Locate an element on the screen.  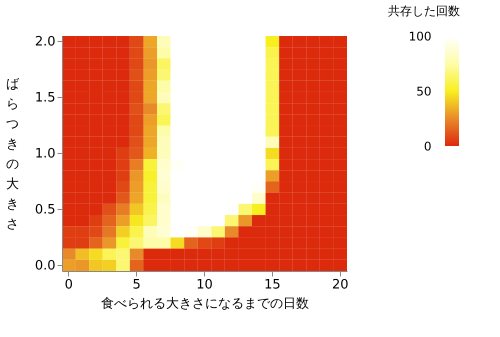
y-axis-title: ばらつきの大きさ is located at coordinates (13, 154).